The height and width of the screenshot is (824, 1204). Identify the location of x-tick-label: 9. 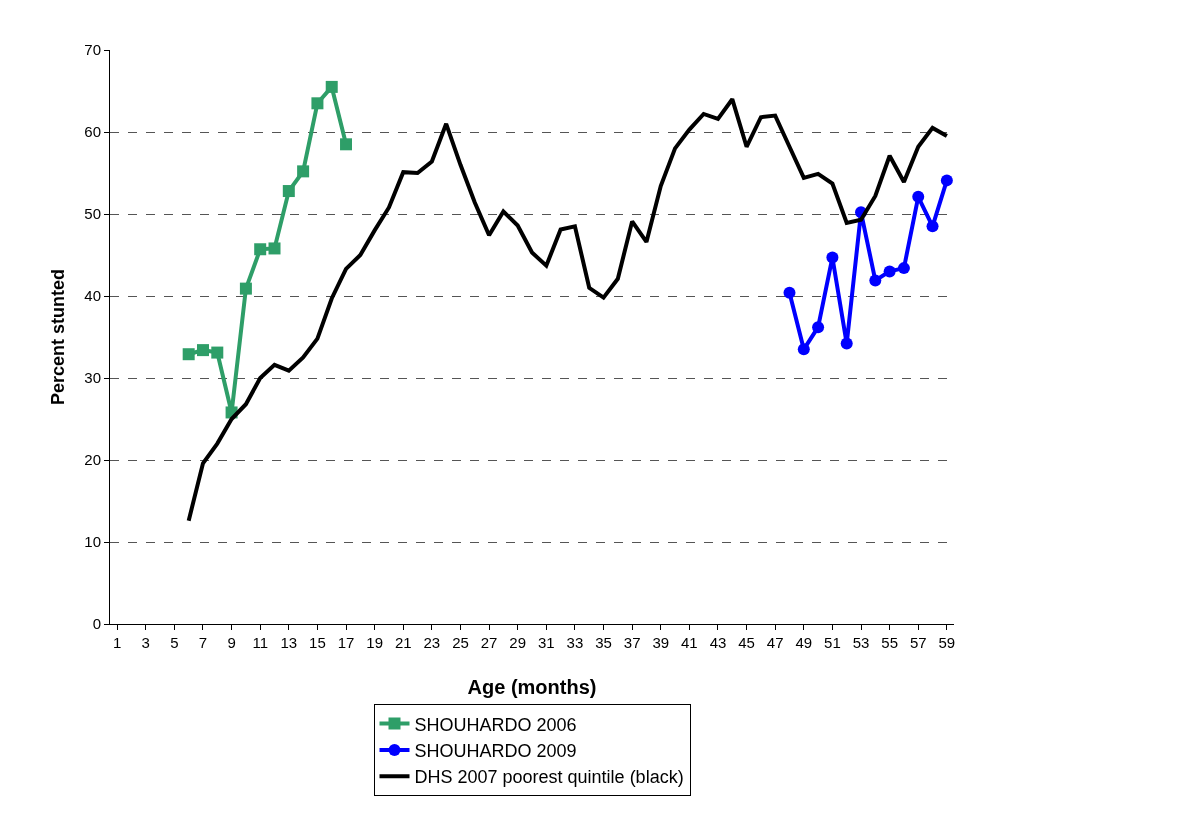
(231, 642).